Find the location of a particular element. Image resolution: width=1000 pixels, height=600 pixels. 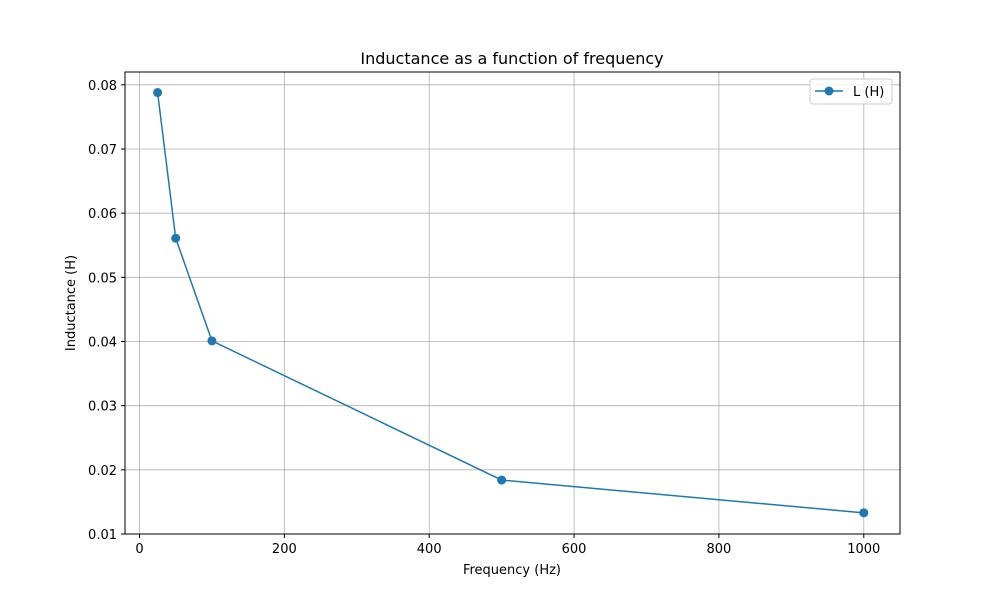

x-tick-label: 600 is located at coordinates (574, 549).